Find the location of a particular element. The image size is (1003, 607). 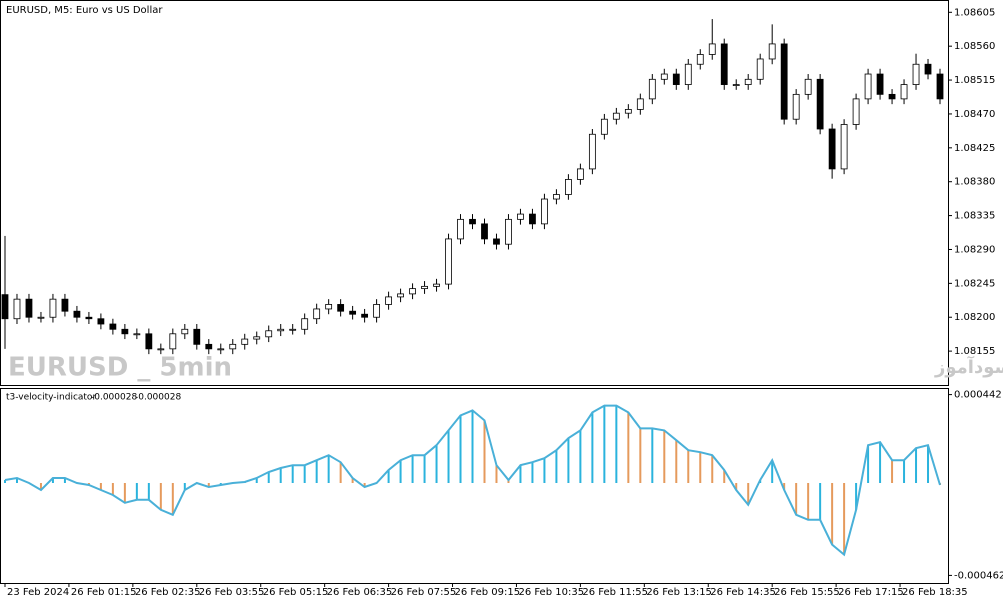

y-tick-label: 1.08425 is located at coordinates (974, 148).